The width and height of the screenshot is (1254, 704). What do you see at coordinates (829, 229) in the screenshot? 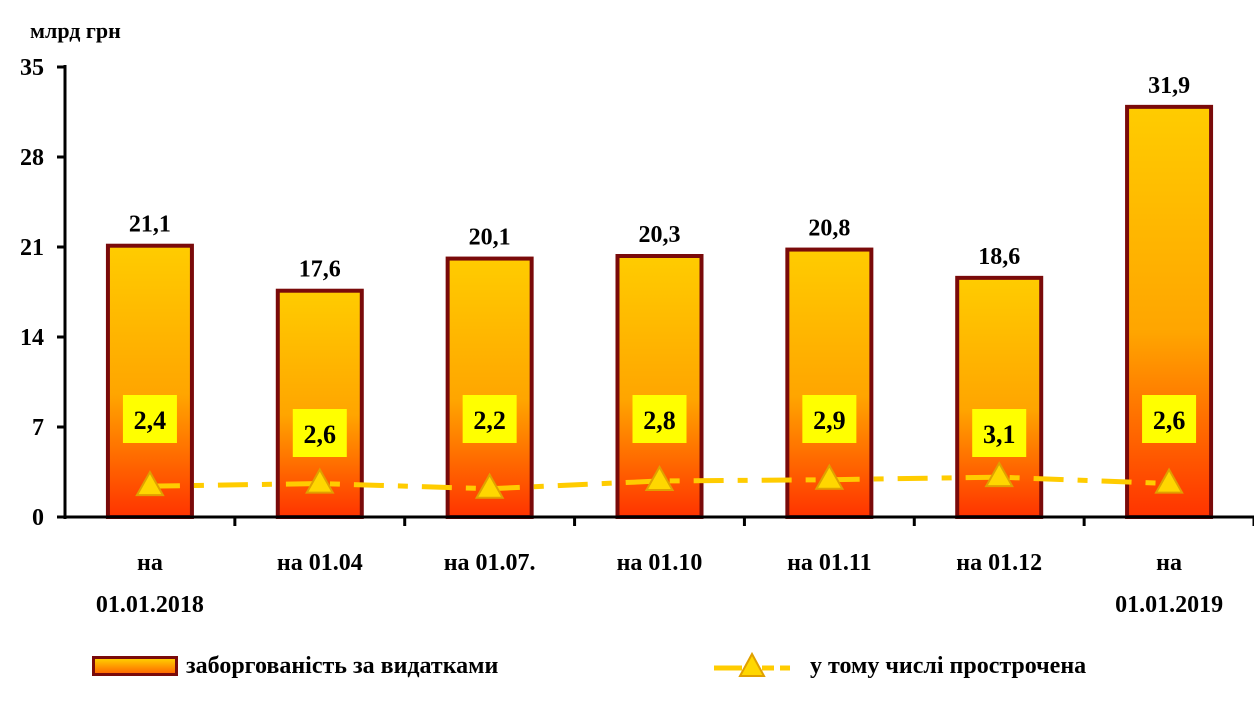
I see `bar-value-label-4: 20,8` at bounding box center [829, 229].